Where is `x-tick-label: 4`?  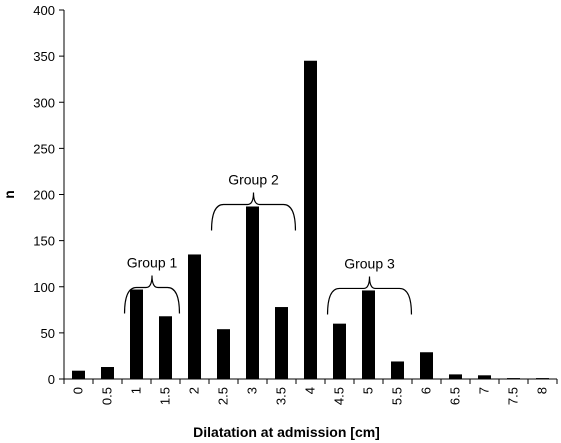
x-tick-label: 4 is located at coordinates (310, 390).